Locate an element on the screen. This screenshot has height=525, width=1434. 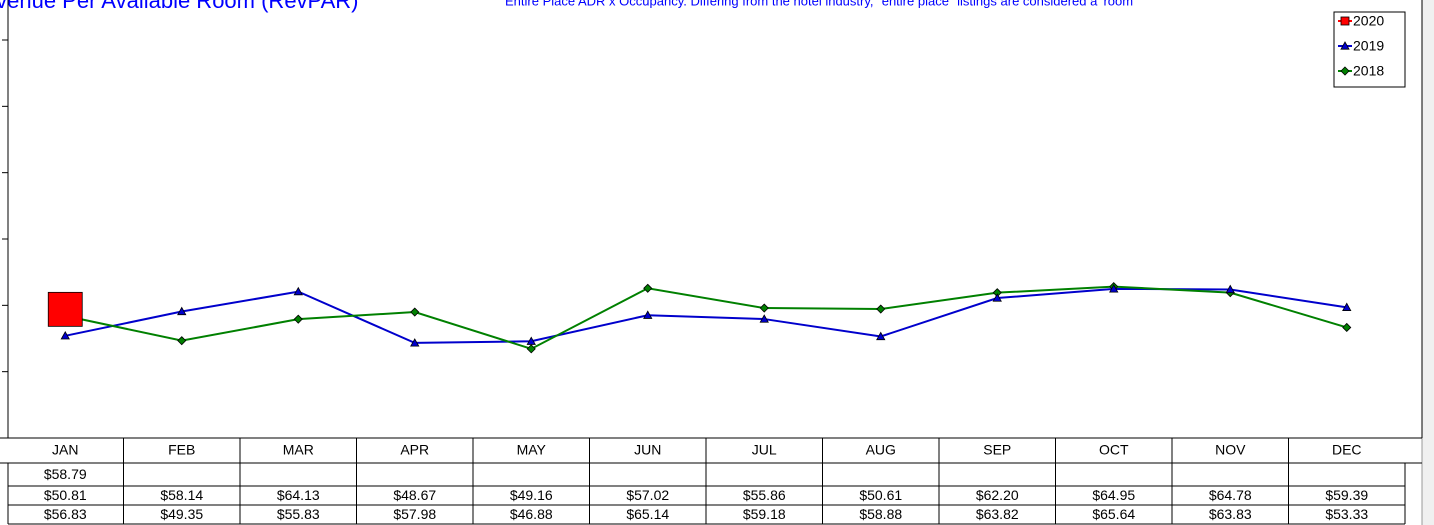
table-value: $58.79 is located at coordinates (65, 474).